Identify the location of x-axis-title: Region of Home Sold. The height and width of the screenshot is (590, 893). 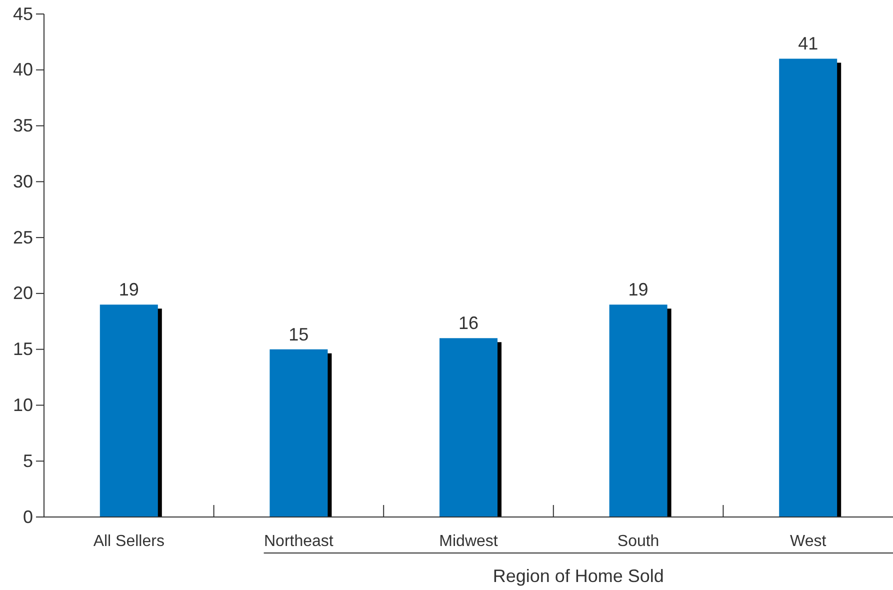
(578, 576).